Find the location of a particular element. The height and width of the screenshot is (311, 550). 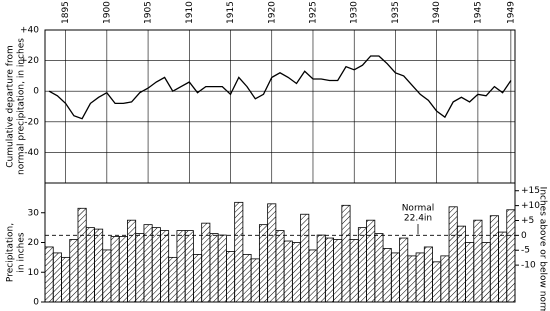

x-tick-label: 1940 is located at coordinates (437, 12).